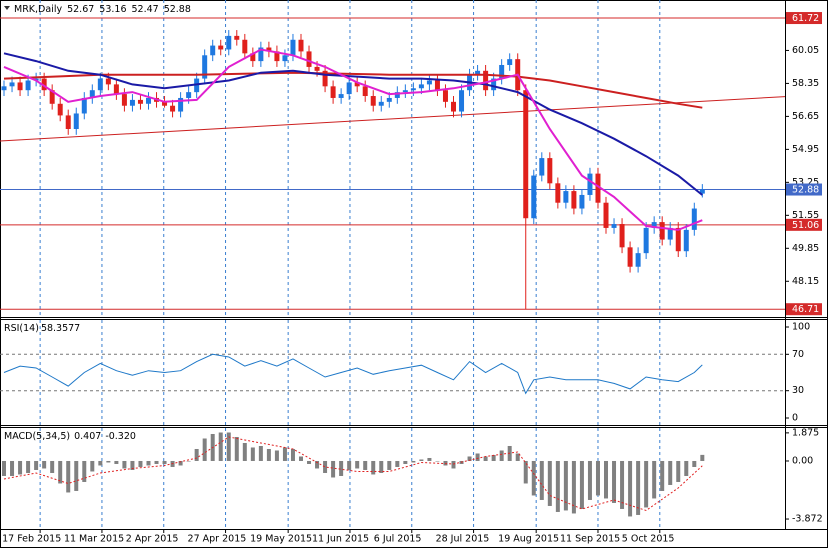 This screenshot has height=548, width=828. What do you see at coordinates (398, 539) in the screenshot?
I see `x-tick-label: 6 Jul 2015` at bounding box center [398, 539].